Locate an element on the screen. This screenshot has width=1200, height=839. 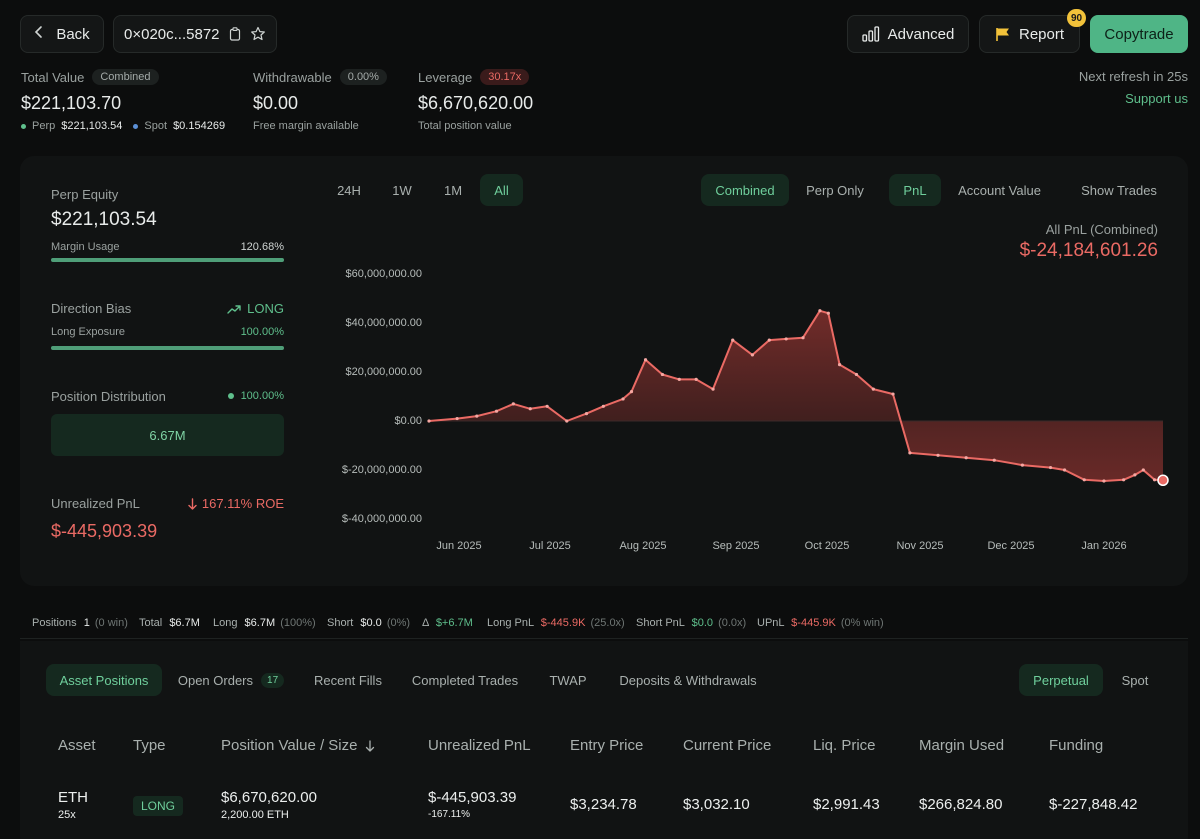
current-price: $3,032.10 is located at coordinates (716, 804).